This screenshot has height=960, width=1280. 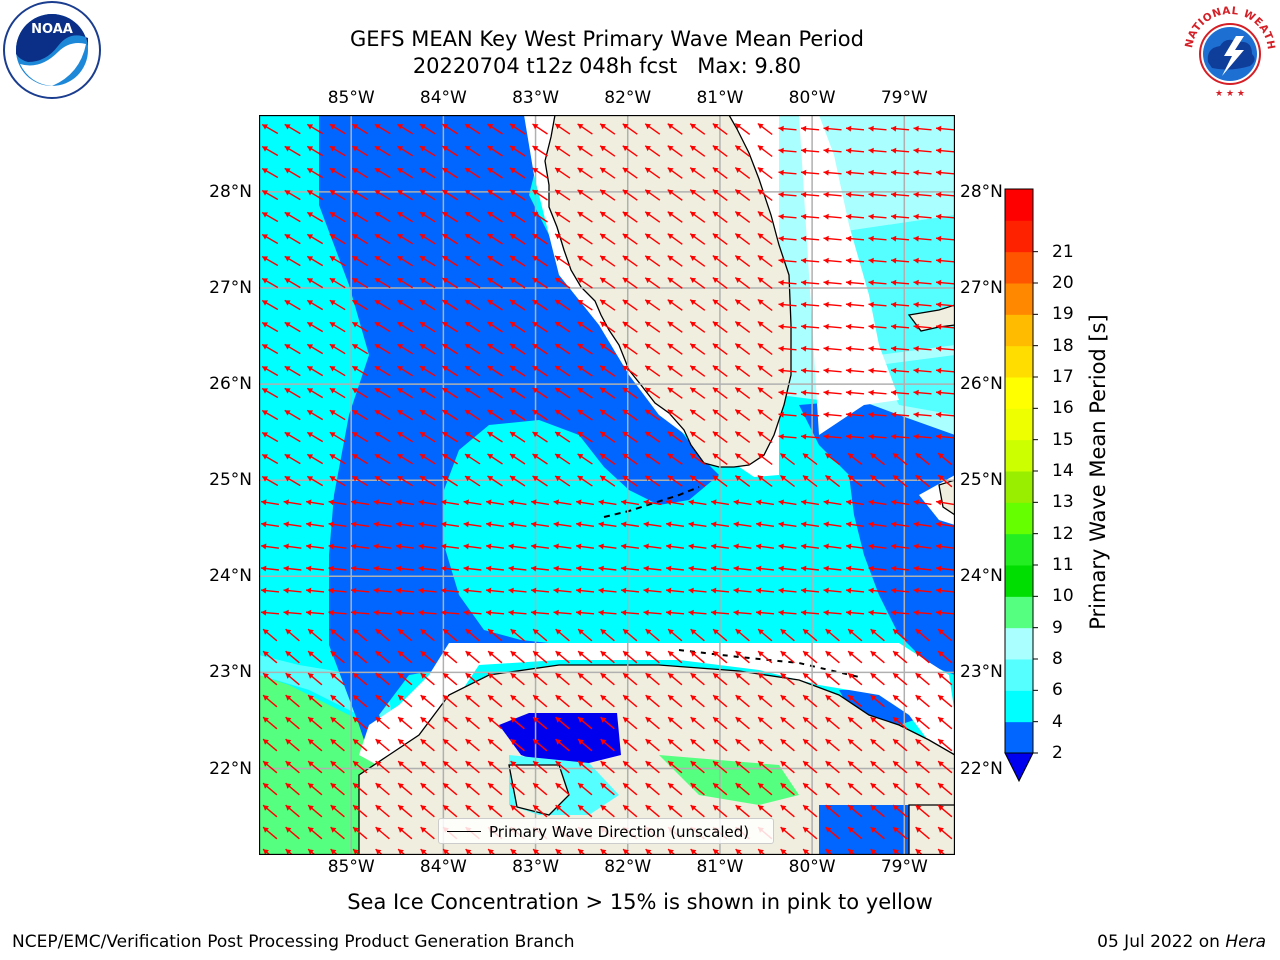 I want to click on lon-label: 79°W, so click(x=904, y=98).